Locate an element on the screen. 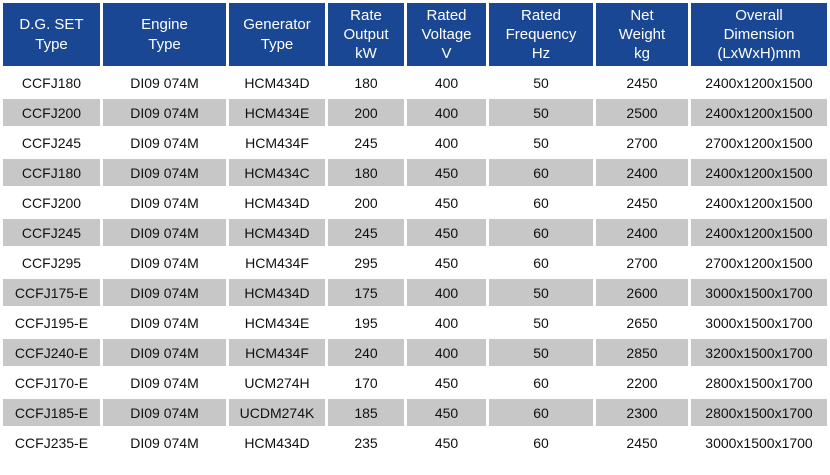 The height and width of the screenshot is (475, 830). cell-generator-type: HCM434C is located at coordinates (277, 172).